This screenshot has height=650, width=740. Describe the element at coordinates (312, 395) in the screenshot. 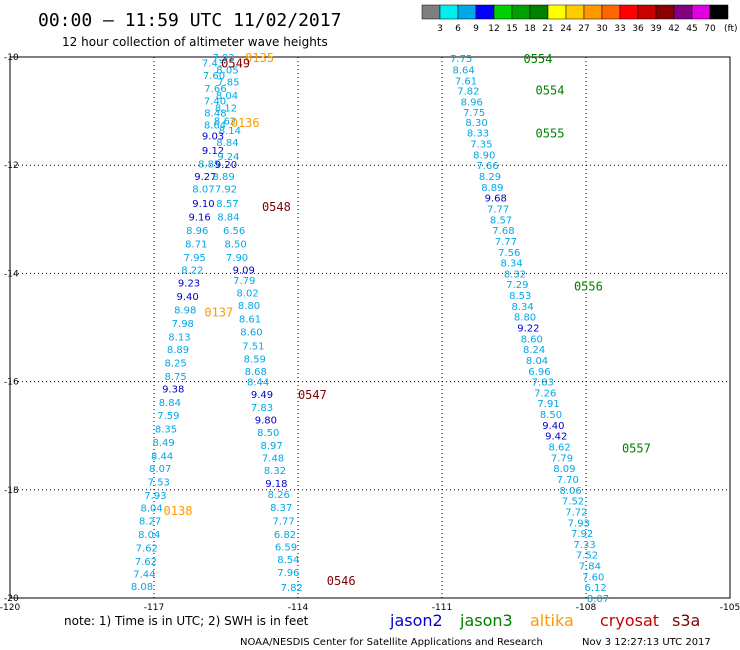

I see `pass-time-label: 0547` at that location.